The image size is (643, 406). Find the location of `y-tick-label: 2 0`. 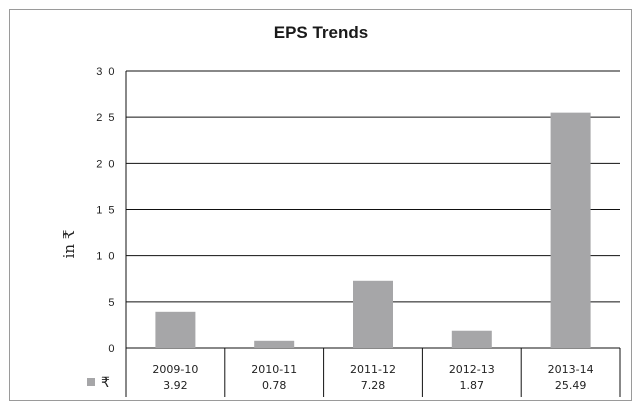

y-tick-label: 2 0 is located at coordinates (106, 164).